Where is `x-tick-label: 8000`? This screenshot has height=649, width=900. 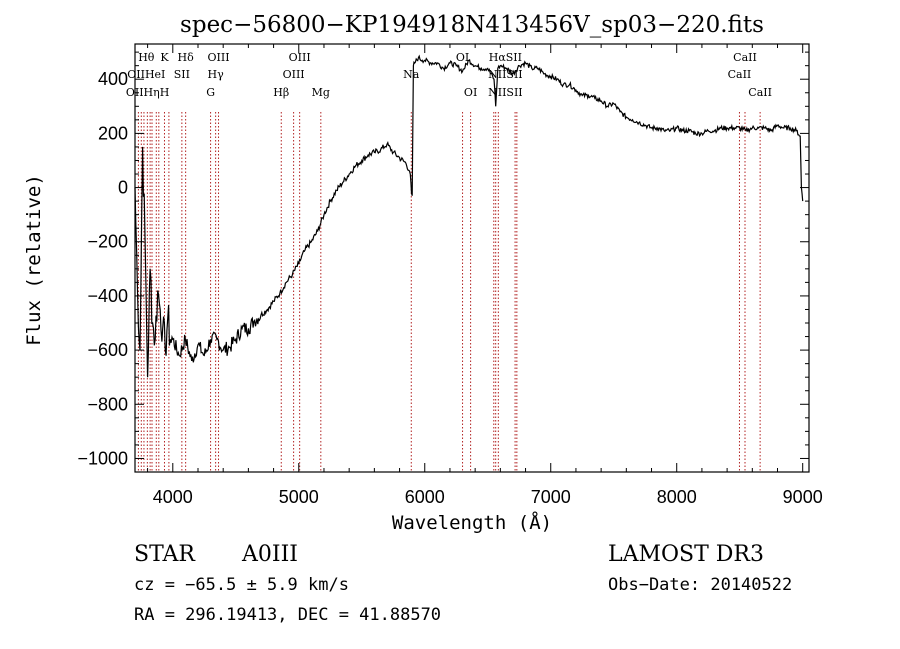
x-tick-label: 8000 is located at coordinates (677, 497).